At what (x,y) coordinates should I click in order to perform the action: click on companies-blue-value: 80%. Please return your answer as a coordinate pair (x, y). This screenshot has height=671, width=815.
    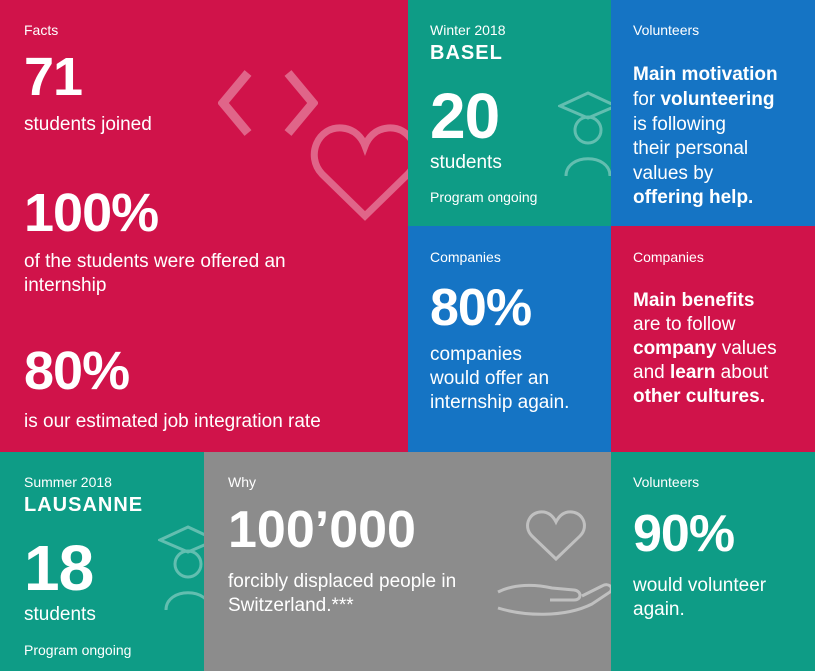
    Looking at the image, I should click on (481, 308).